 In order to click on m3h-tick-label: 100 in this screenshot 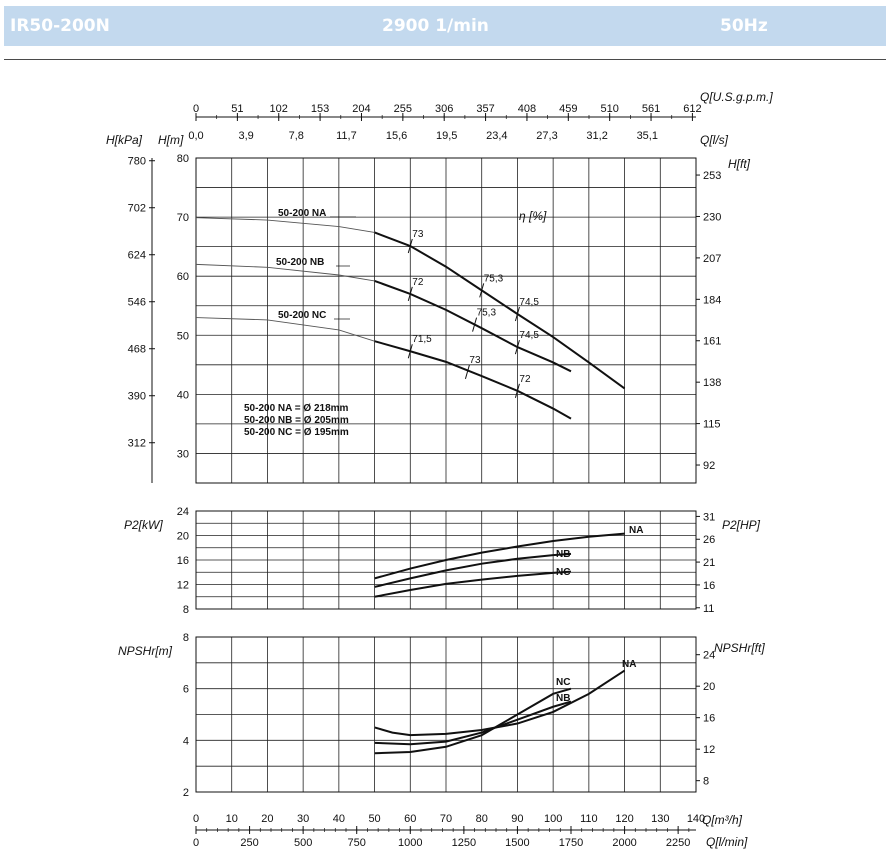, I will do `click(553, 819)`.